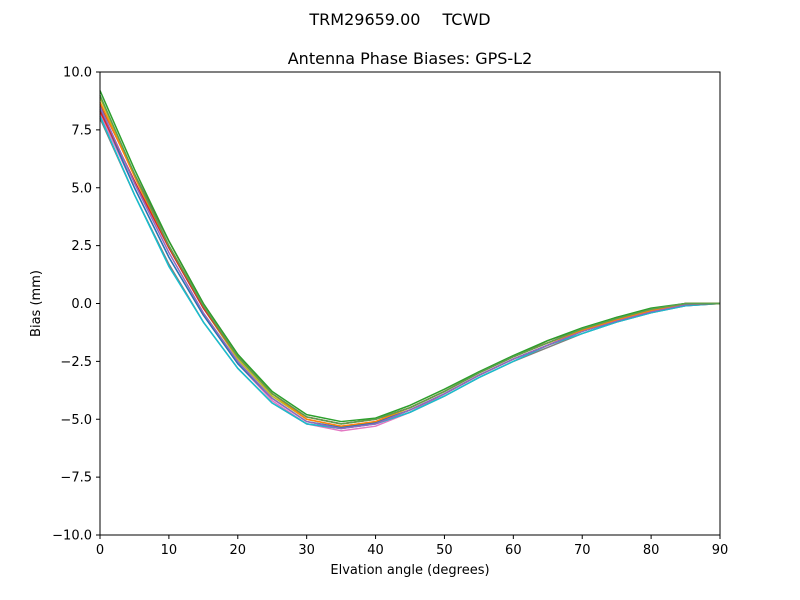 This screenshot has height=600, width=800. I want to click on figure-suptitle: TRM29659.00 TCWD, so click(400, 19).